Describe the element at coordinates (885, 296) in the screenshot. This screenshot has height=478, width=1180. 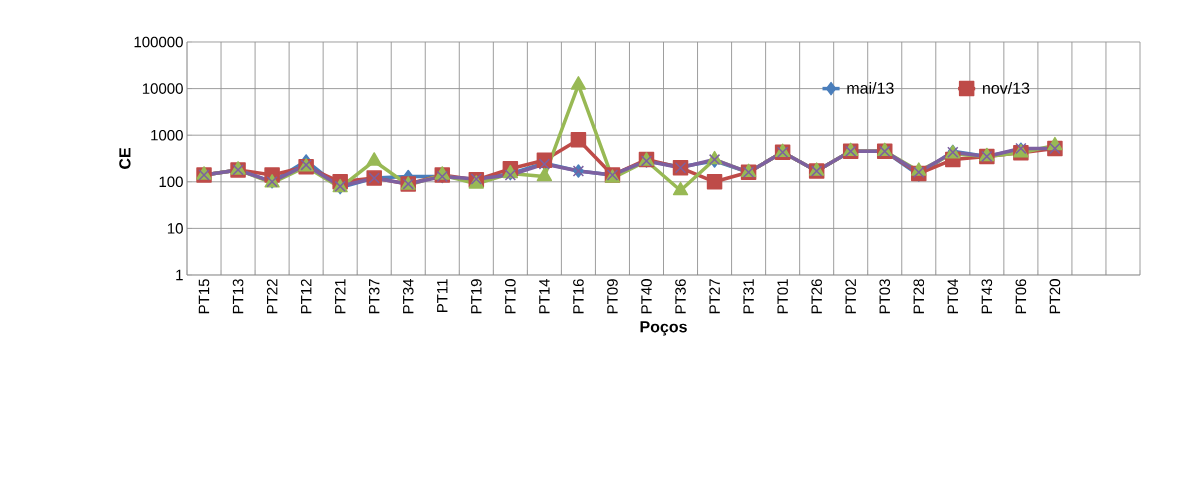
I see `x-tick-label: PT03` at that location.